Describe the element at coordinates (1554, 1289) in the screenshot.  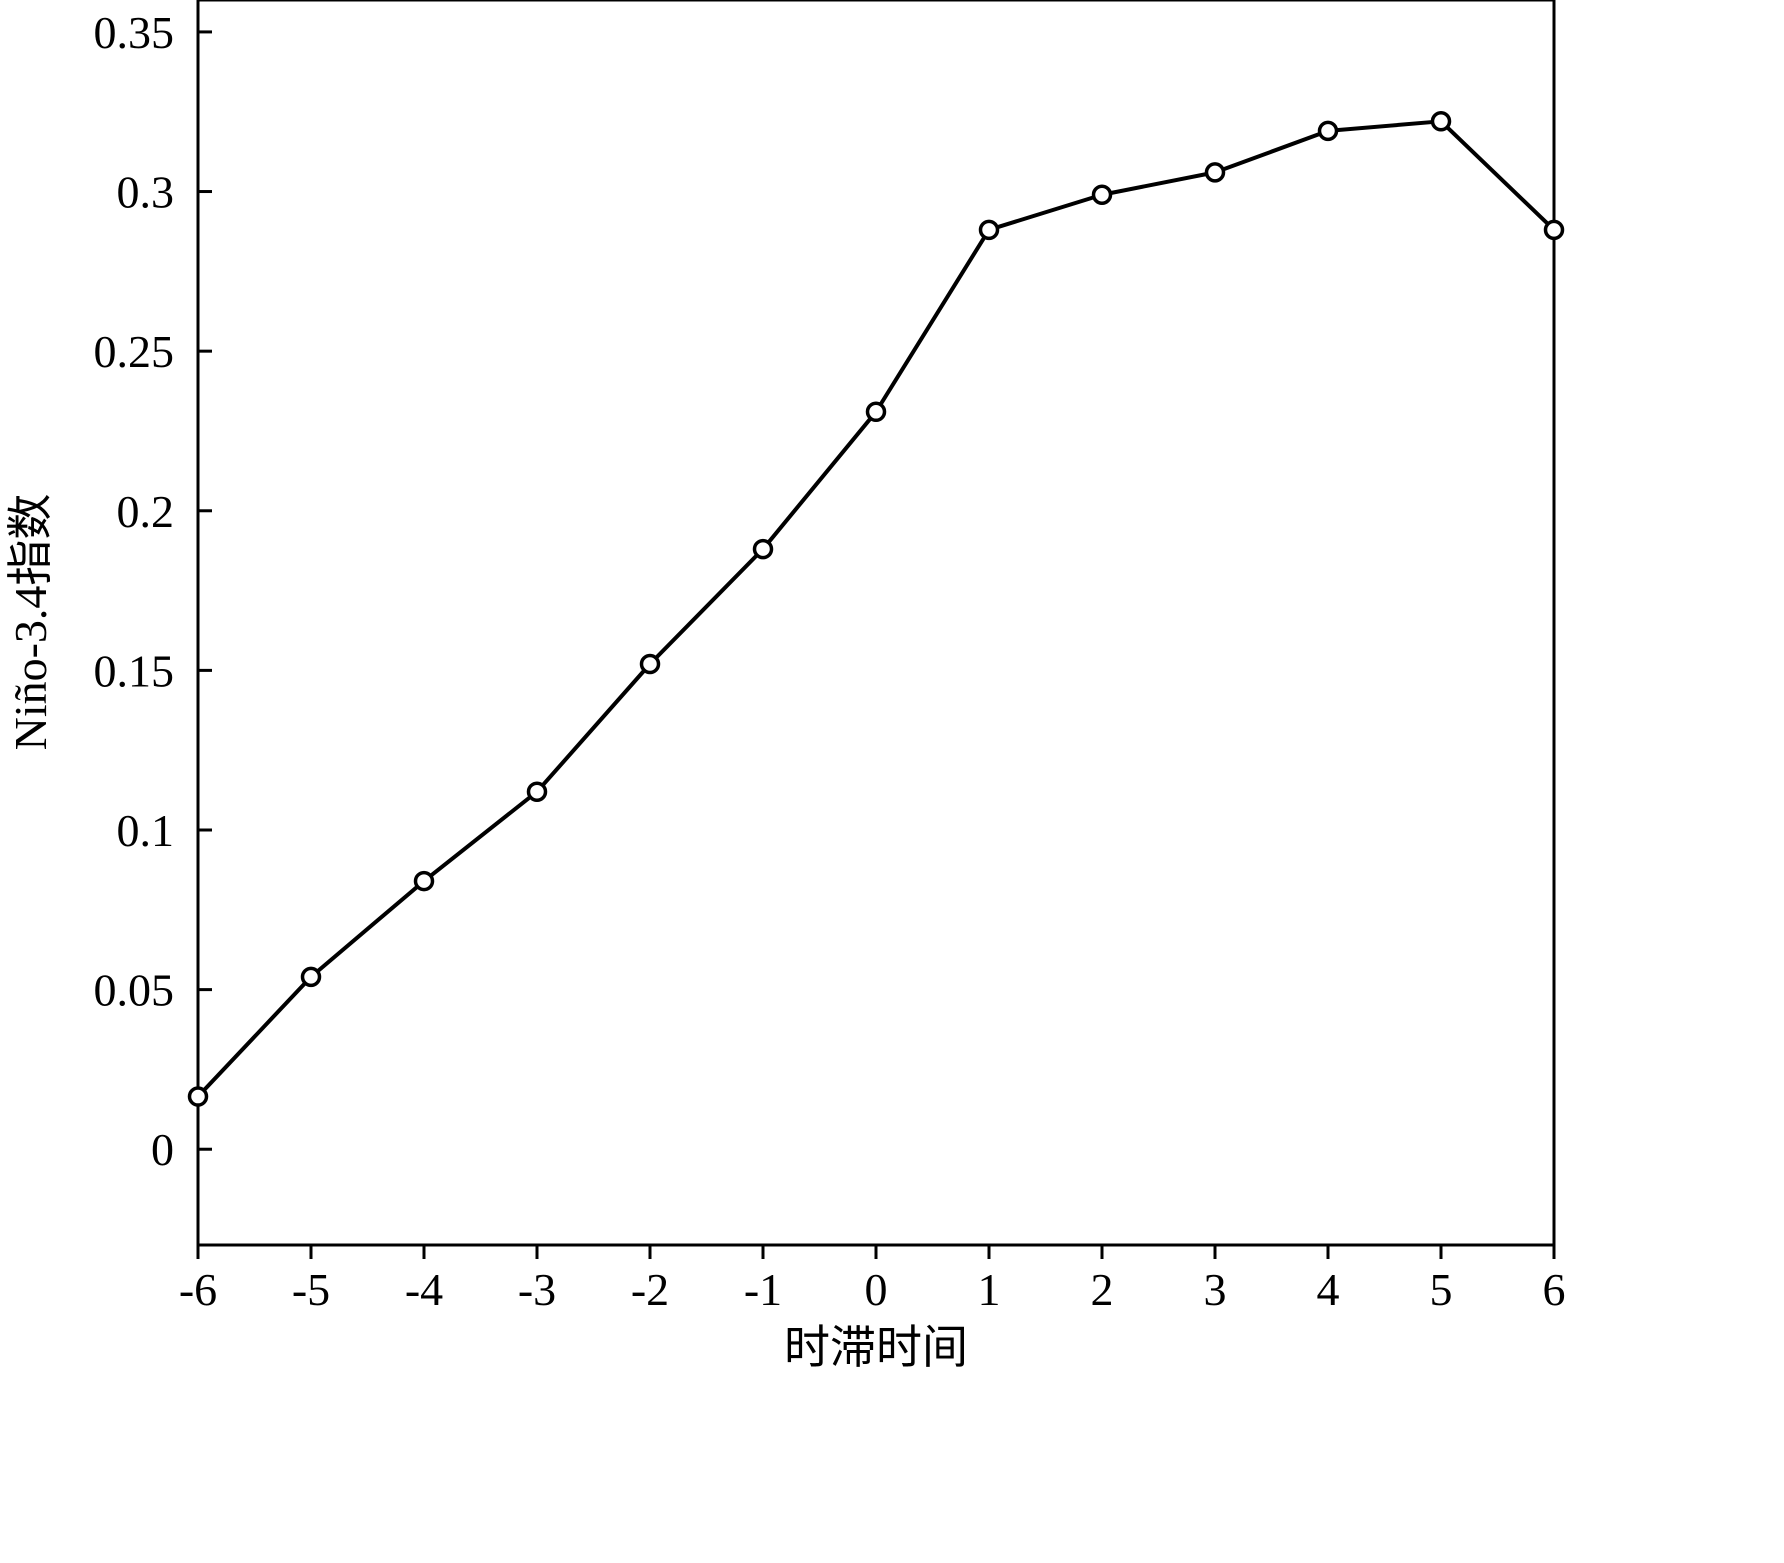
I see `x-tick-label: 6` at that location.